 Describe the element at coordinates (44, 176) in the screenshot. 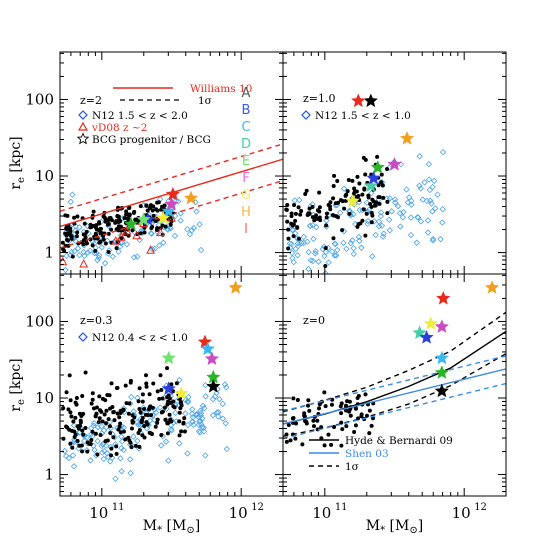

I see `y-tick-label: 10` at that location.